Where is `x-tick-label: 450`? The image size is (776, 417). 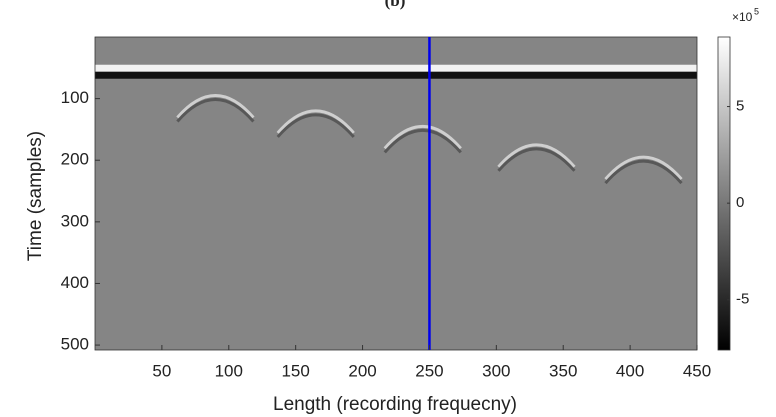
x-tick-label: 450 is located at coordinates (697, 370).